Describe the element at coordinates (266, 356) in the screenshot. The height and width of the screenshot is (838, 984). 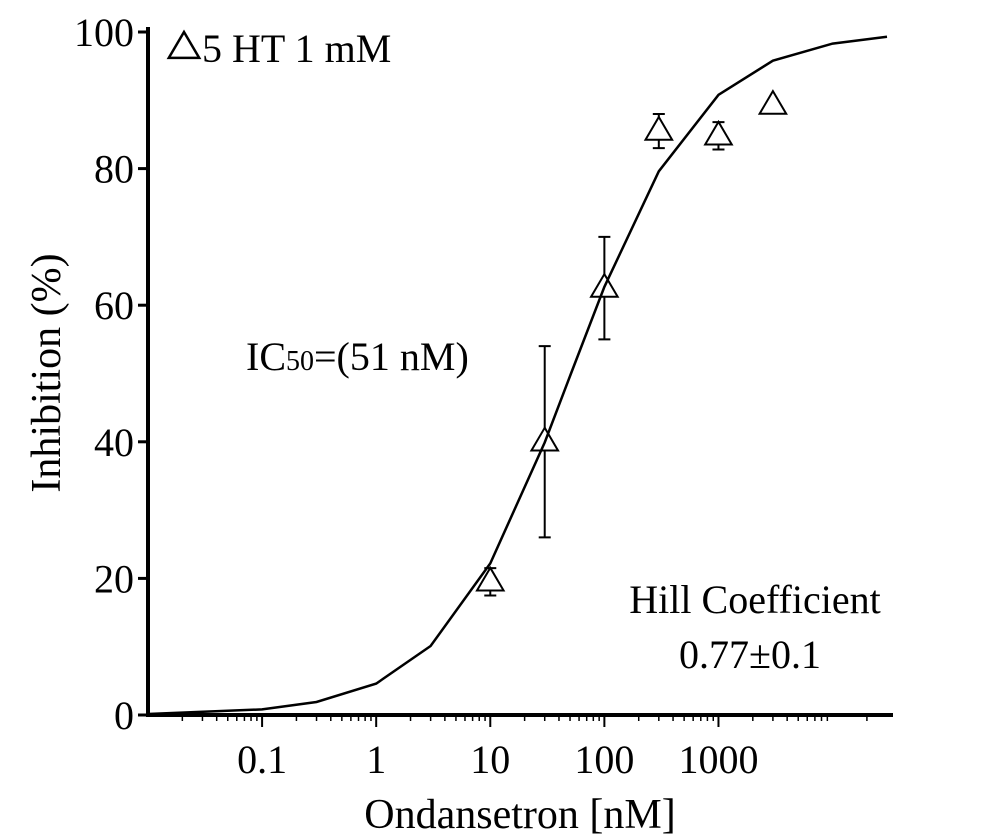
I see `ic50-main: IC` at that location.